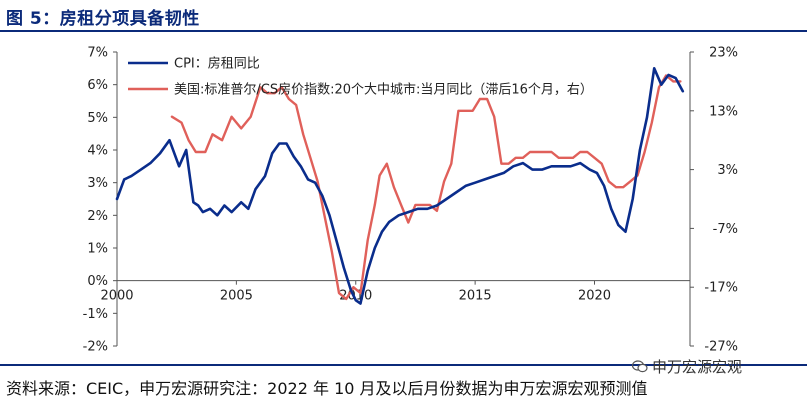 The width and height of the screenshot is (807, 404). Describe the element at coordinates (97, 281) in the screenshot. I see `left-tick-label: 0%` at that location.